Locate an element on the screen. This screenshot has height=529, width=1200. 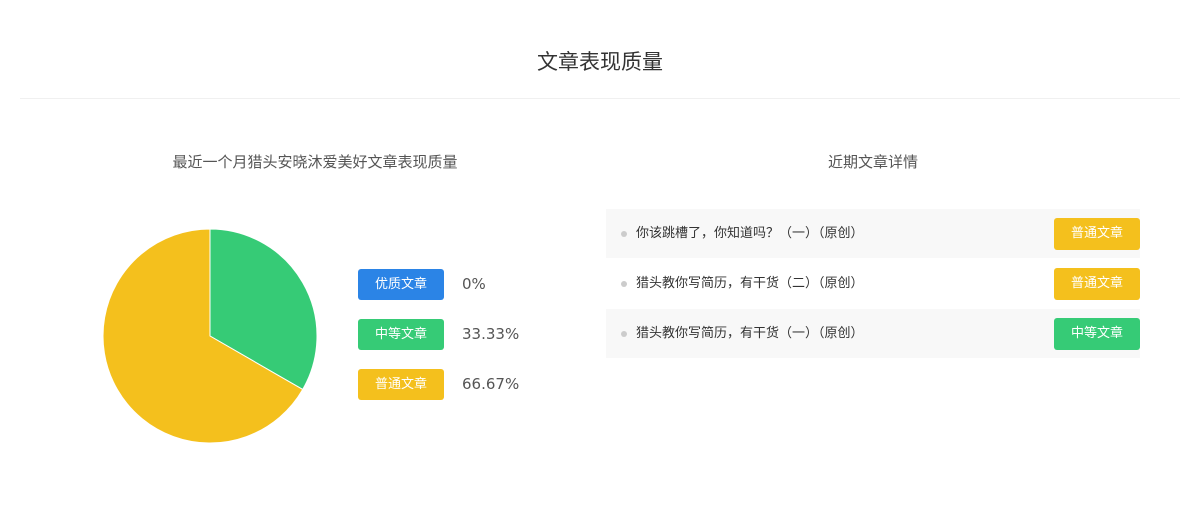
legend-item-2: 普通文章 is located at coordinates (401, 384).